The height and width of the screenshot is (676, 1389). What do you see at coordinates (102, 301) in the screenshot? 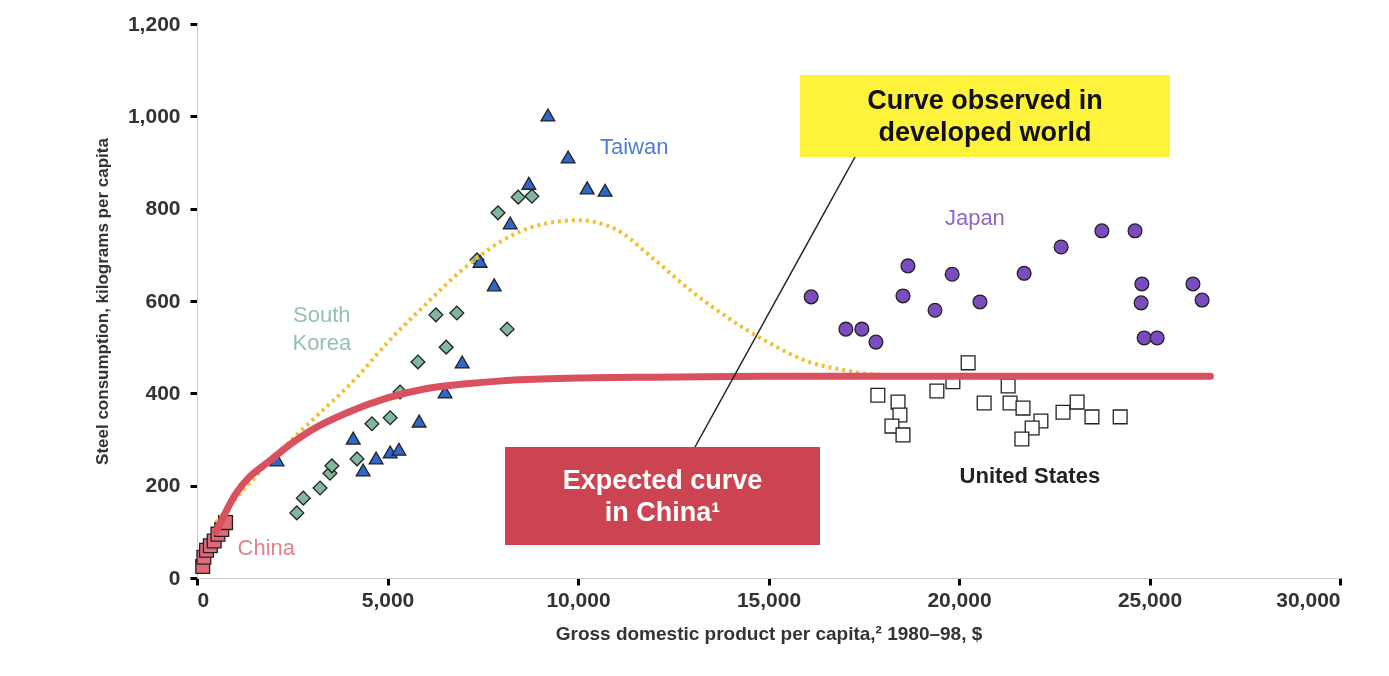
I see `y-axis-title: Steel consumption, kilograms per capita` at bounding box center [102, 301].